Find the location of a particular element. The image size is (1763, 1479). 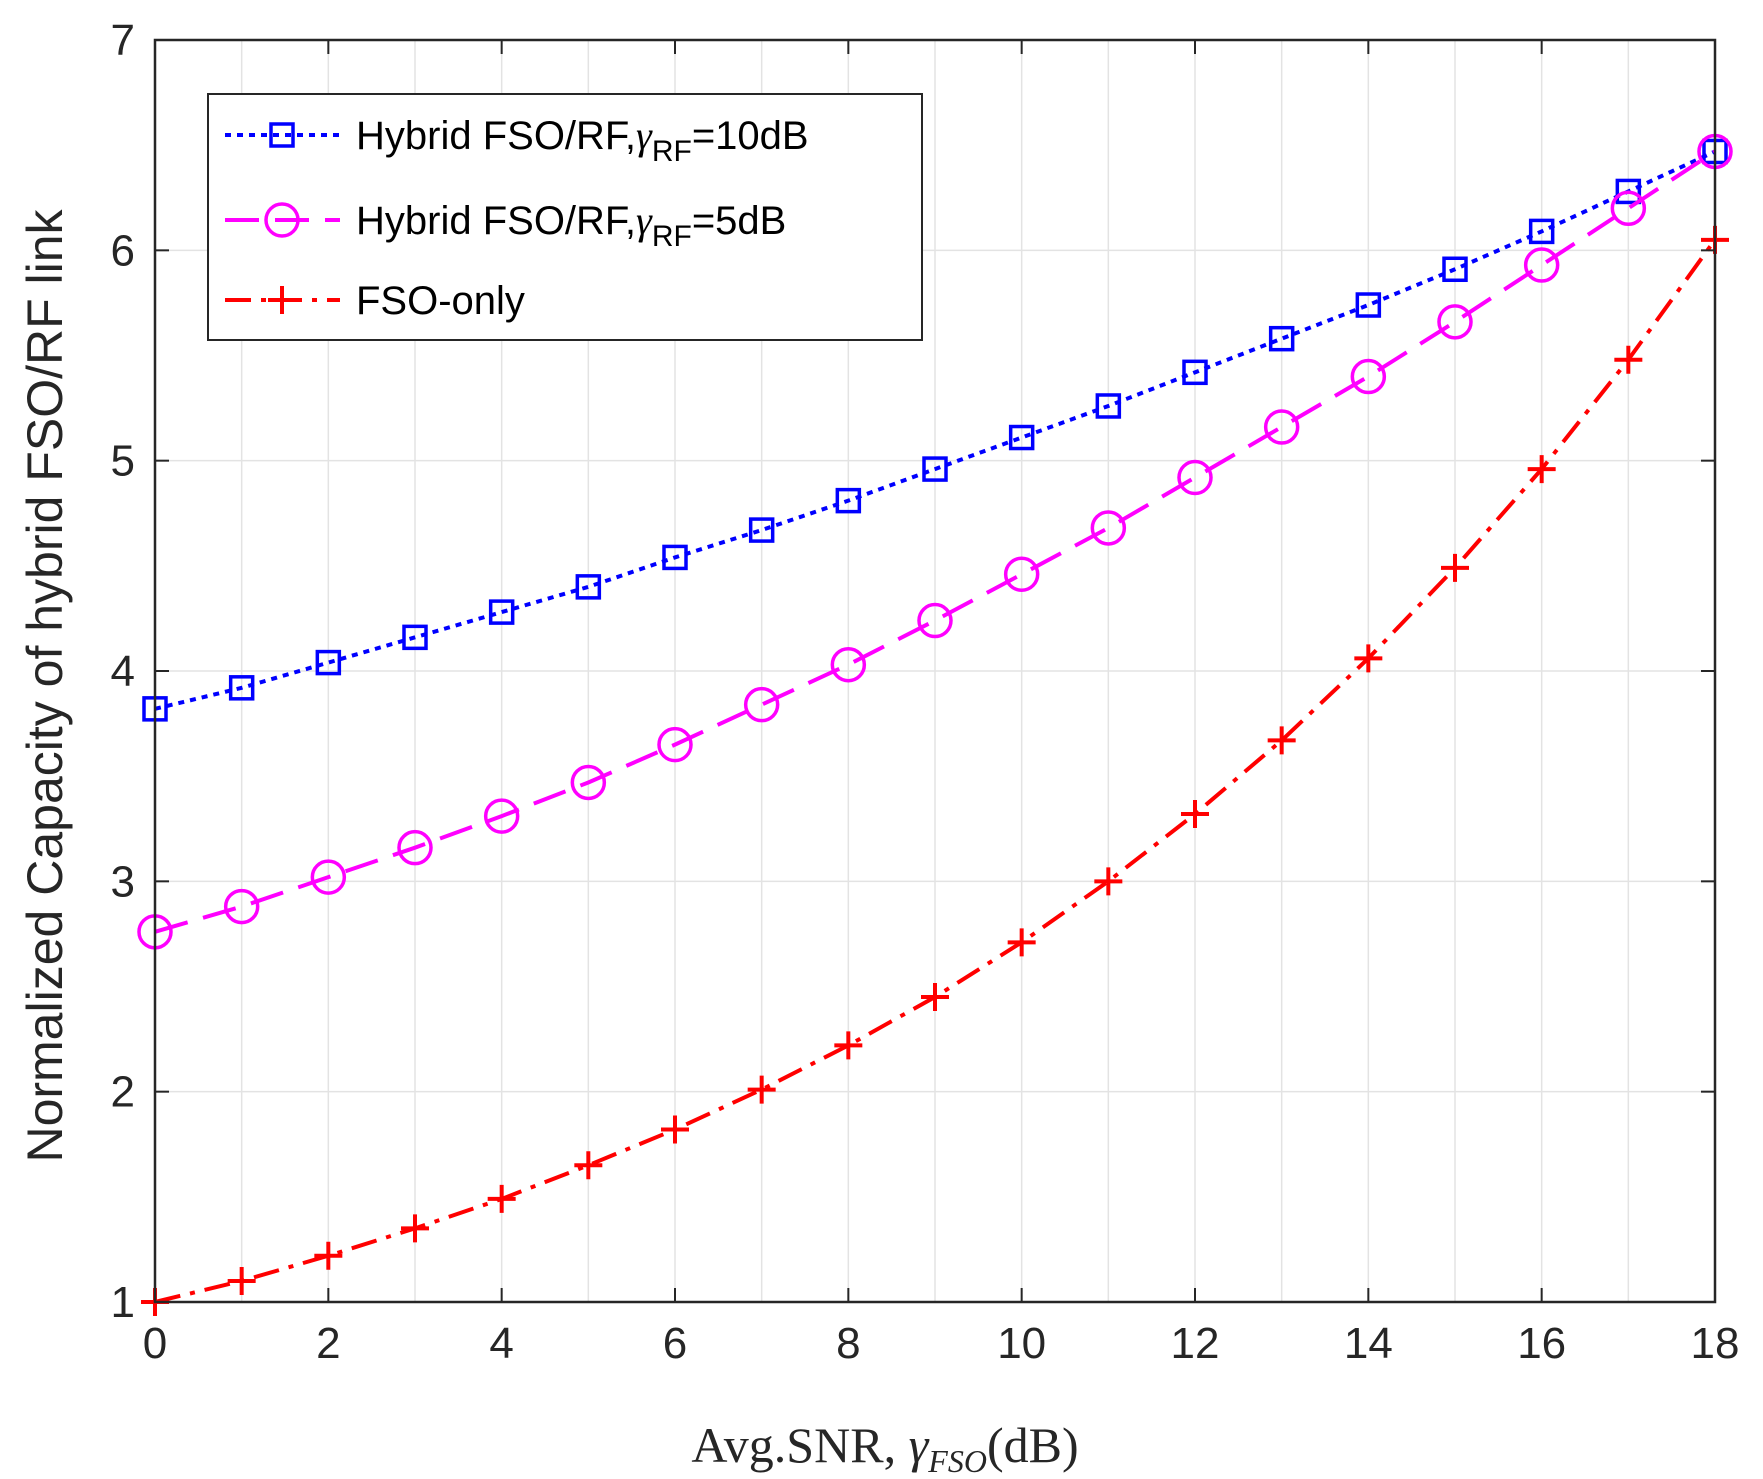

x-tick-label: 10 is located at coordinates (1021, 1343).